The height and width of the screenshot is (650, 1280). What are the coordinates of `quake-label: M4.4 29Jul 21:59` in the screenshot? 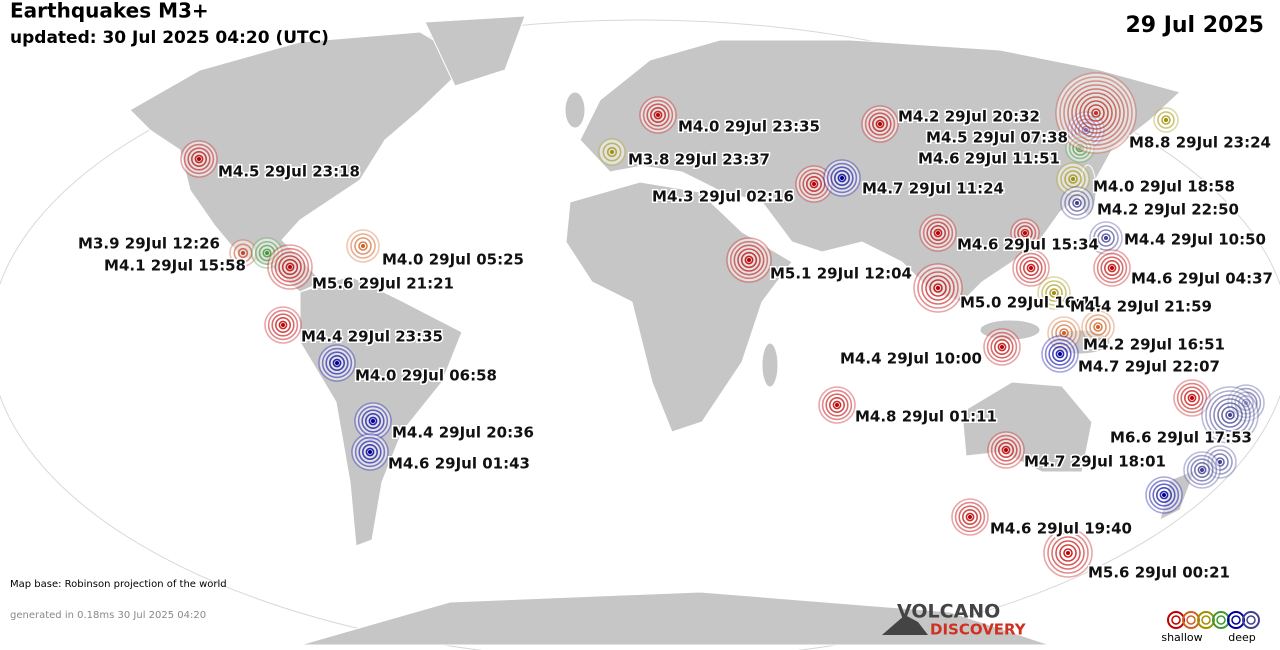 It's located at (1141, 307).